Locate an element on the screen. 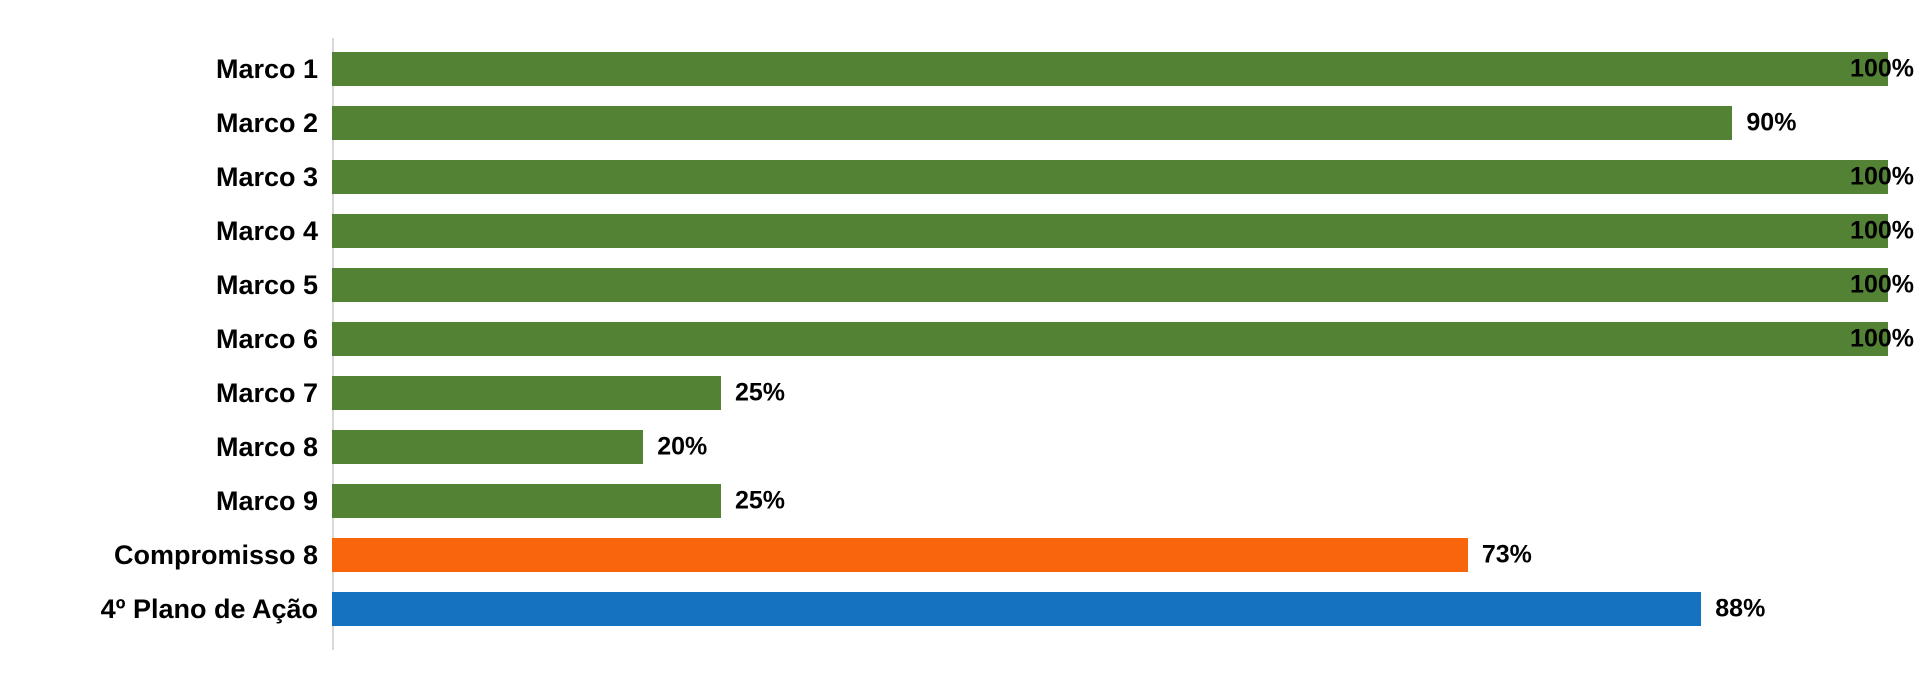 The height and width of the screenshot is (681, 1920). chart-row: Marco 1 100% is located at coordinates (960, 69).